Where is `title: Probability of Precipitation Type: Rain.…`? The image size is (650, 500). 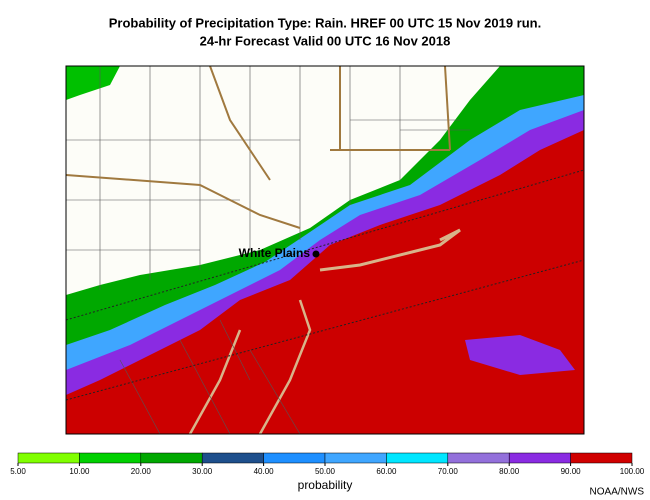 title: Probability of Precipitation Type: Rain.… is located at coordinates (325, 22).